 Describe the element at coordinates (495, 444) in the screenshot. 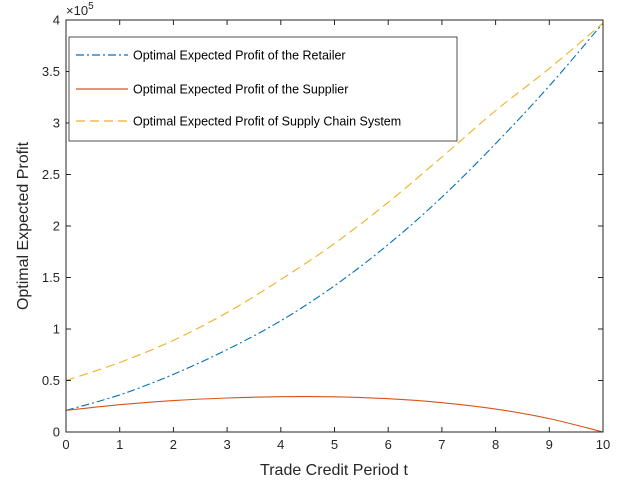

I see `x-tick-label: 8` at that location.